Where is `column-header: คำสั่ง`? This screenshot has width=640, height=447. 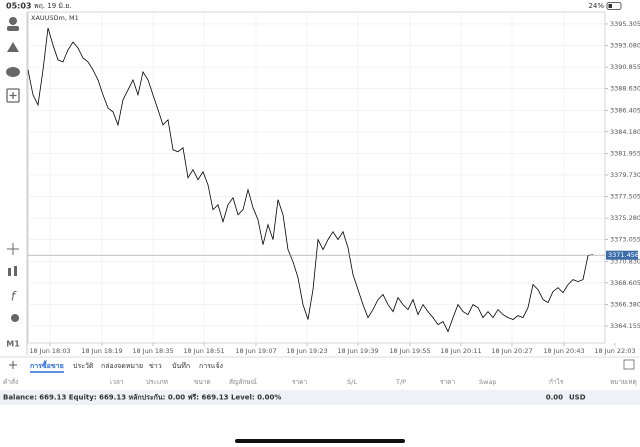
column-header: คำสั่ง is located at coordinates (10, 381).